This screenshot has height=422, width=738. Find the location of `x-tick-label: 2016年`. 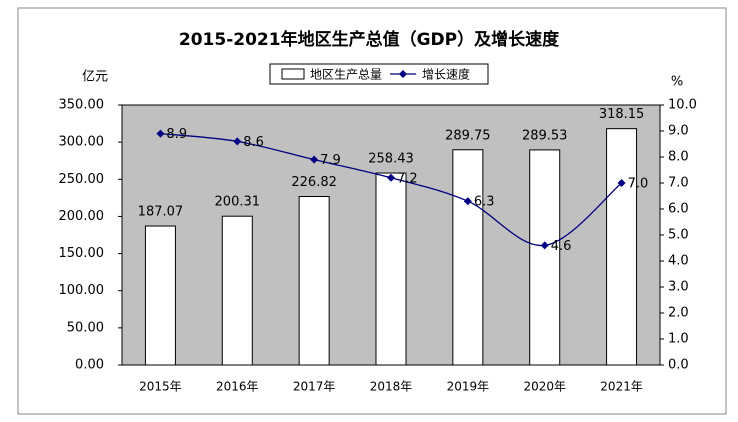

x-tick-label: 2016年 is located at coordinates (237, 387).